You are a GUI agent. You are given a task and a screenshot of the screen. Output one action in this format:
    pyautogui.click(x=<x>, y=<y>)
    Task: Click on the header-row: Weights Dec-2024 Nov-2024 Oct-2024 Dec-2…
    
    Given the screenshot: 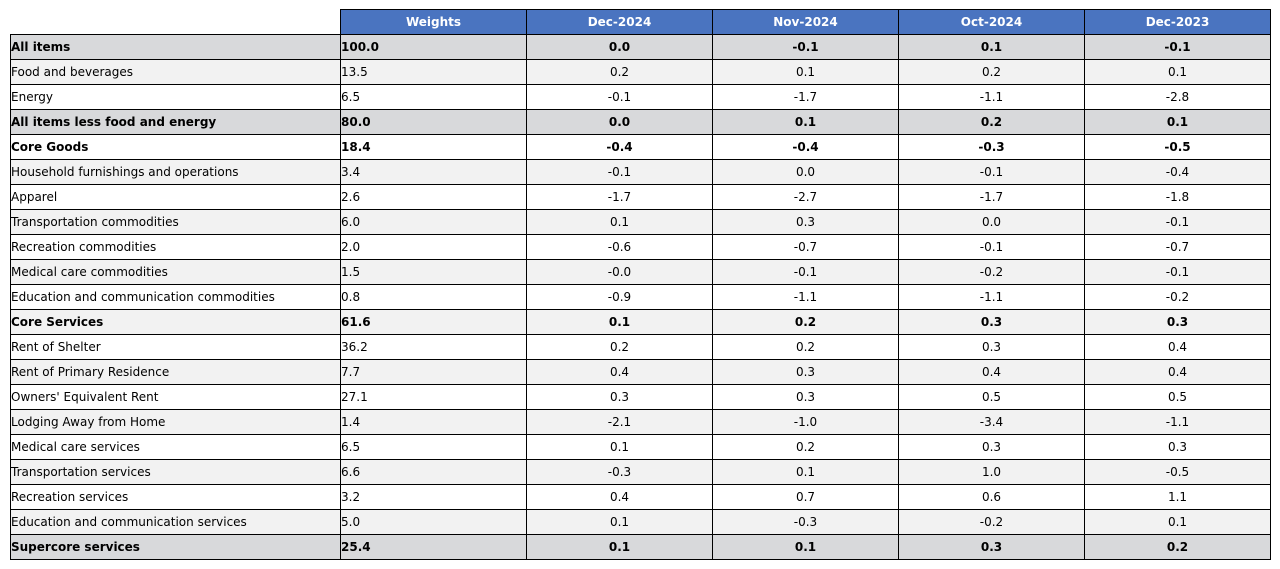 What is the action you would take?
    pyautogui.click(x=641, y=22)
    